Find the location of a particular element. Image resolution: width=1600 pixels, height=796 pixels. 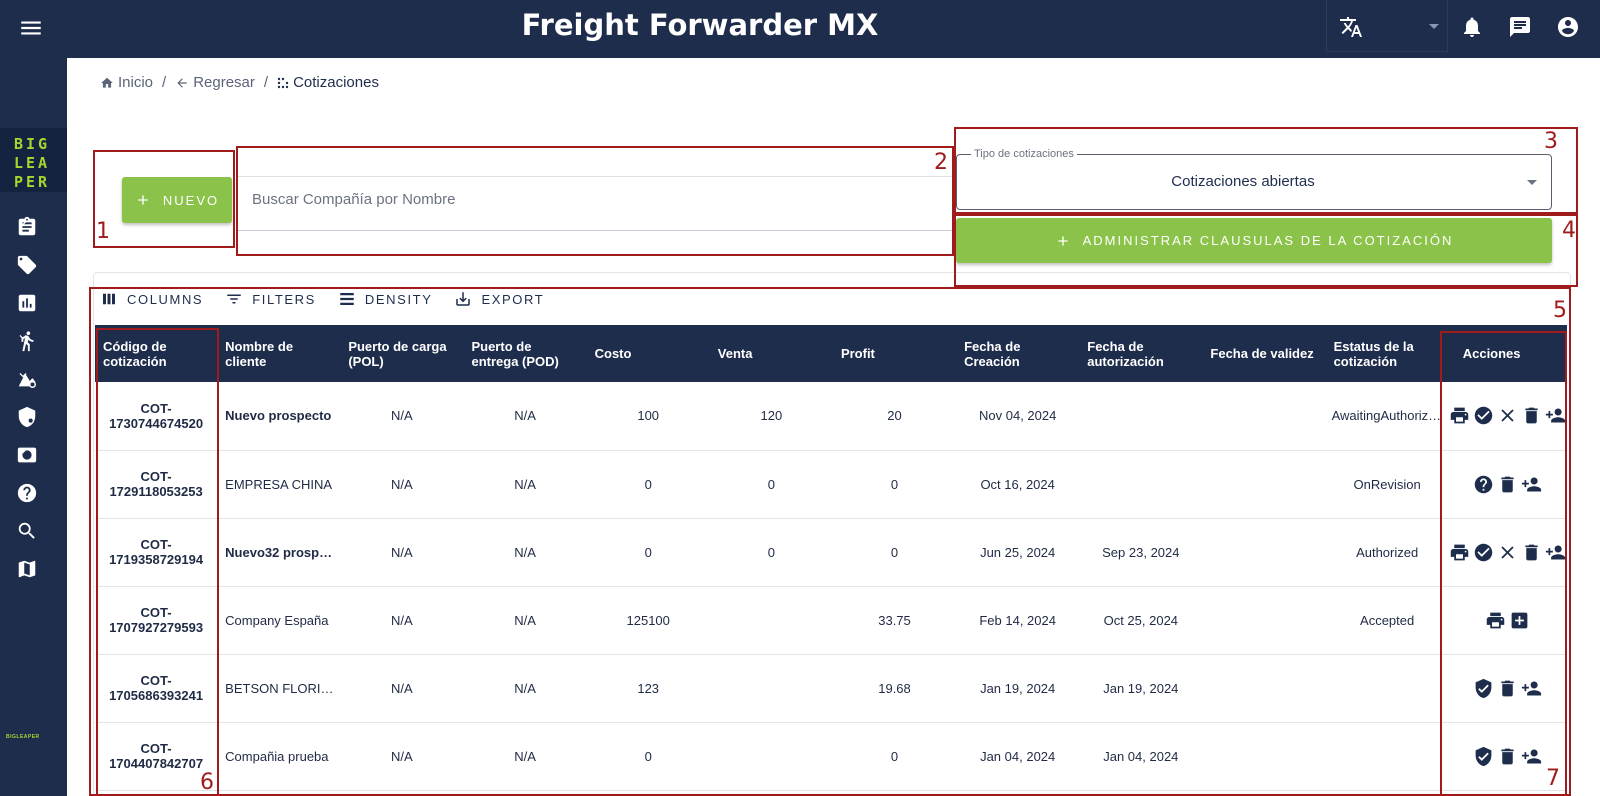

sidebar-item-security is located at coordinates (38, 418).